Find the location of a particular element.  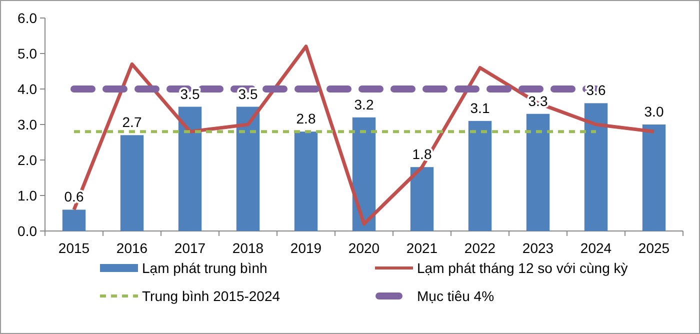

data-label: 3.2 is located at coordinates (364, 104).